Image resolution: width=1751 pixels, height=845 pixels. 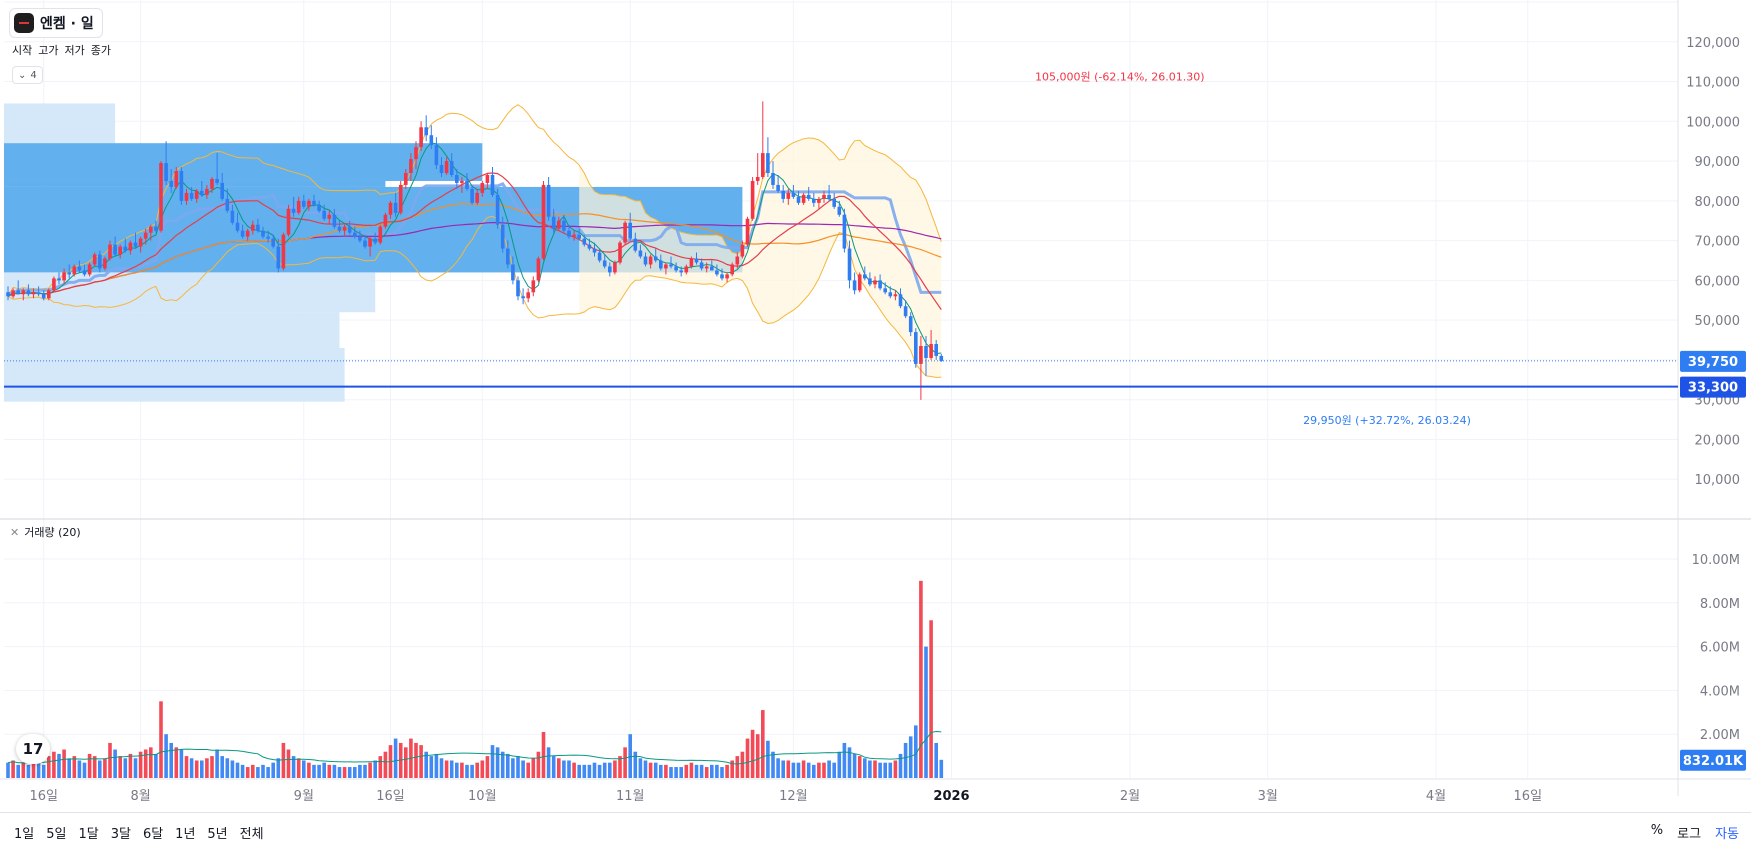 I want to click on scale-options: % 로그 자동, so click(x=1695, y=832).